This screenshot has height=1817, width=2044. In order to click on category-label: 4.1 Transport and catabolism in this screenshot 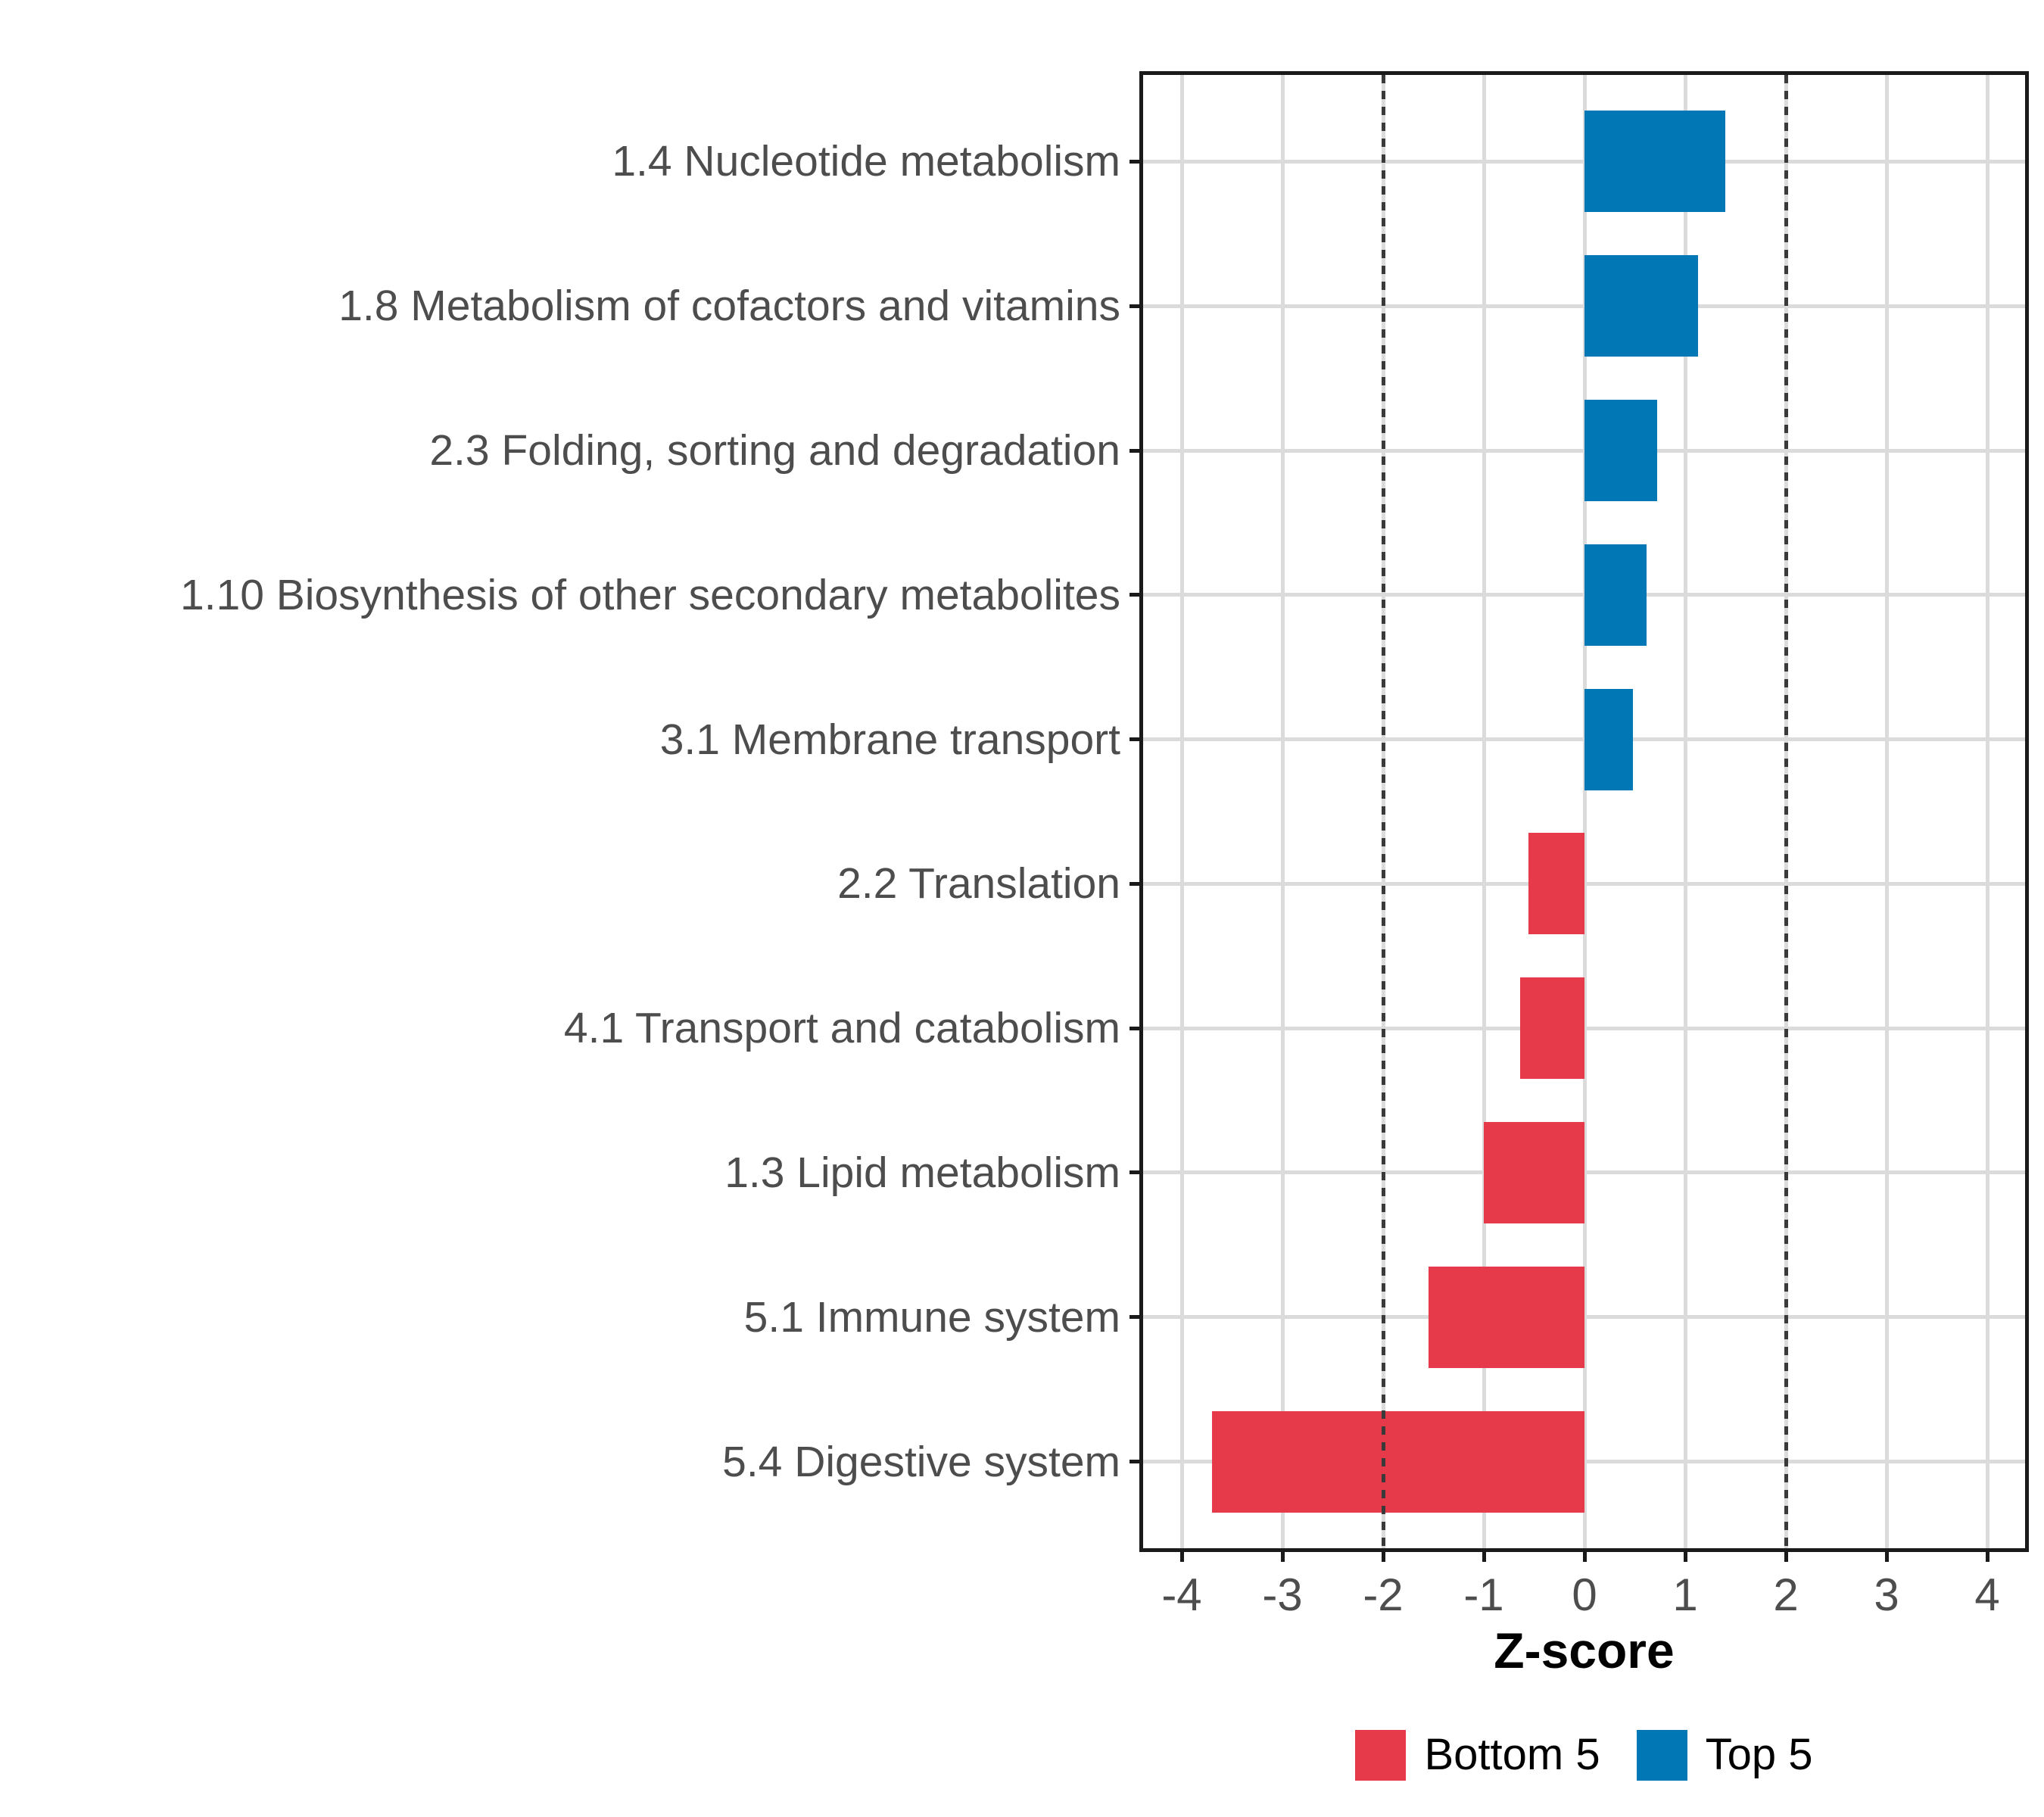, I will do `click(841, 1028)`.